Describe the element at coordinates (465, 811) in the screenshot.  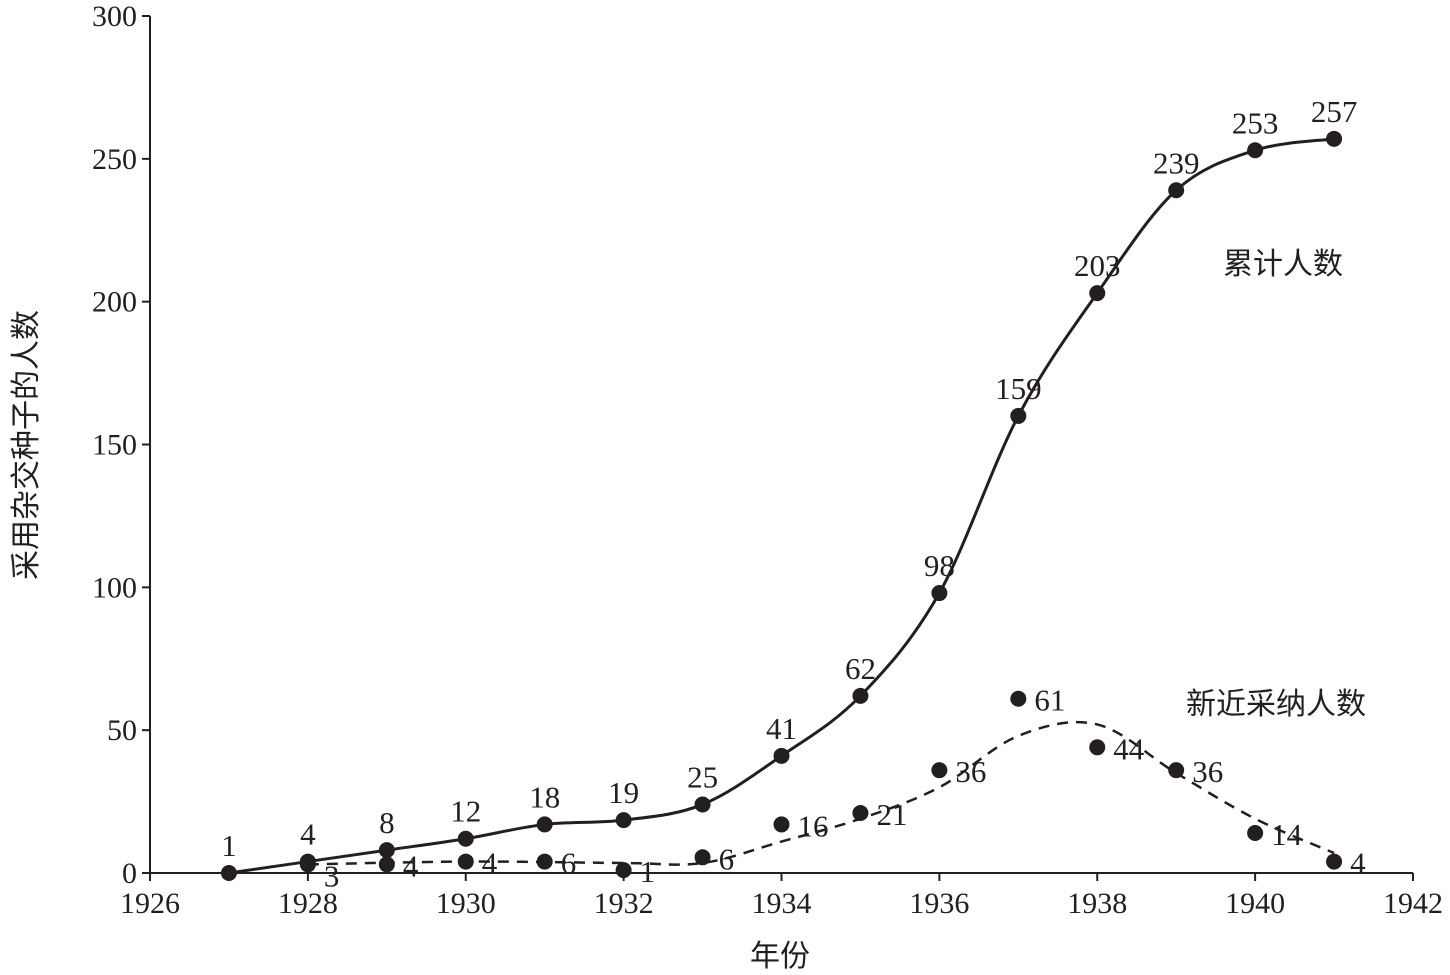
I see `cumulative-data-label: 12` at that location.